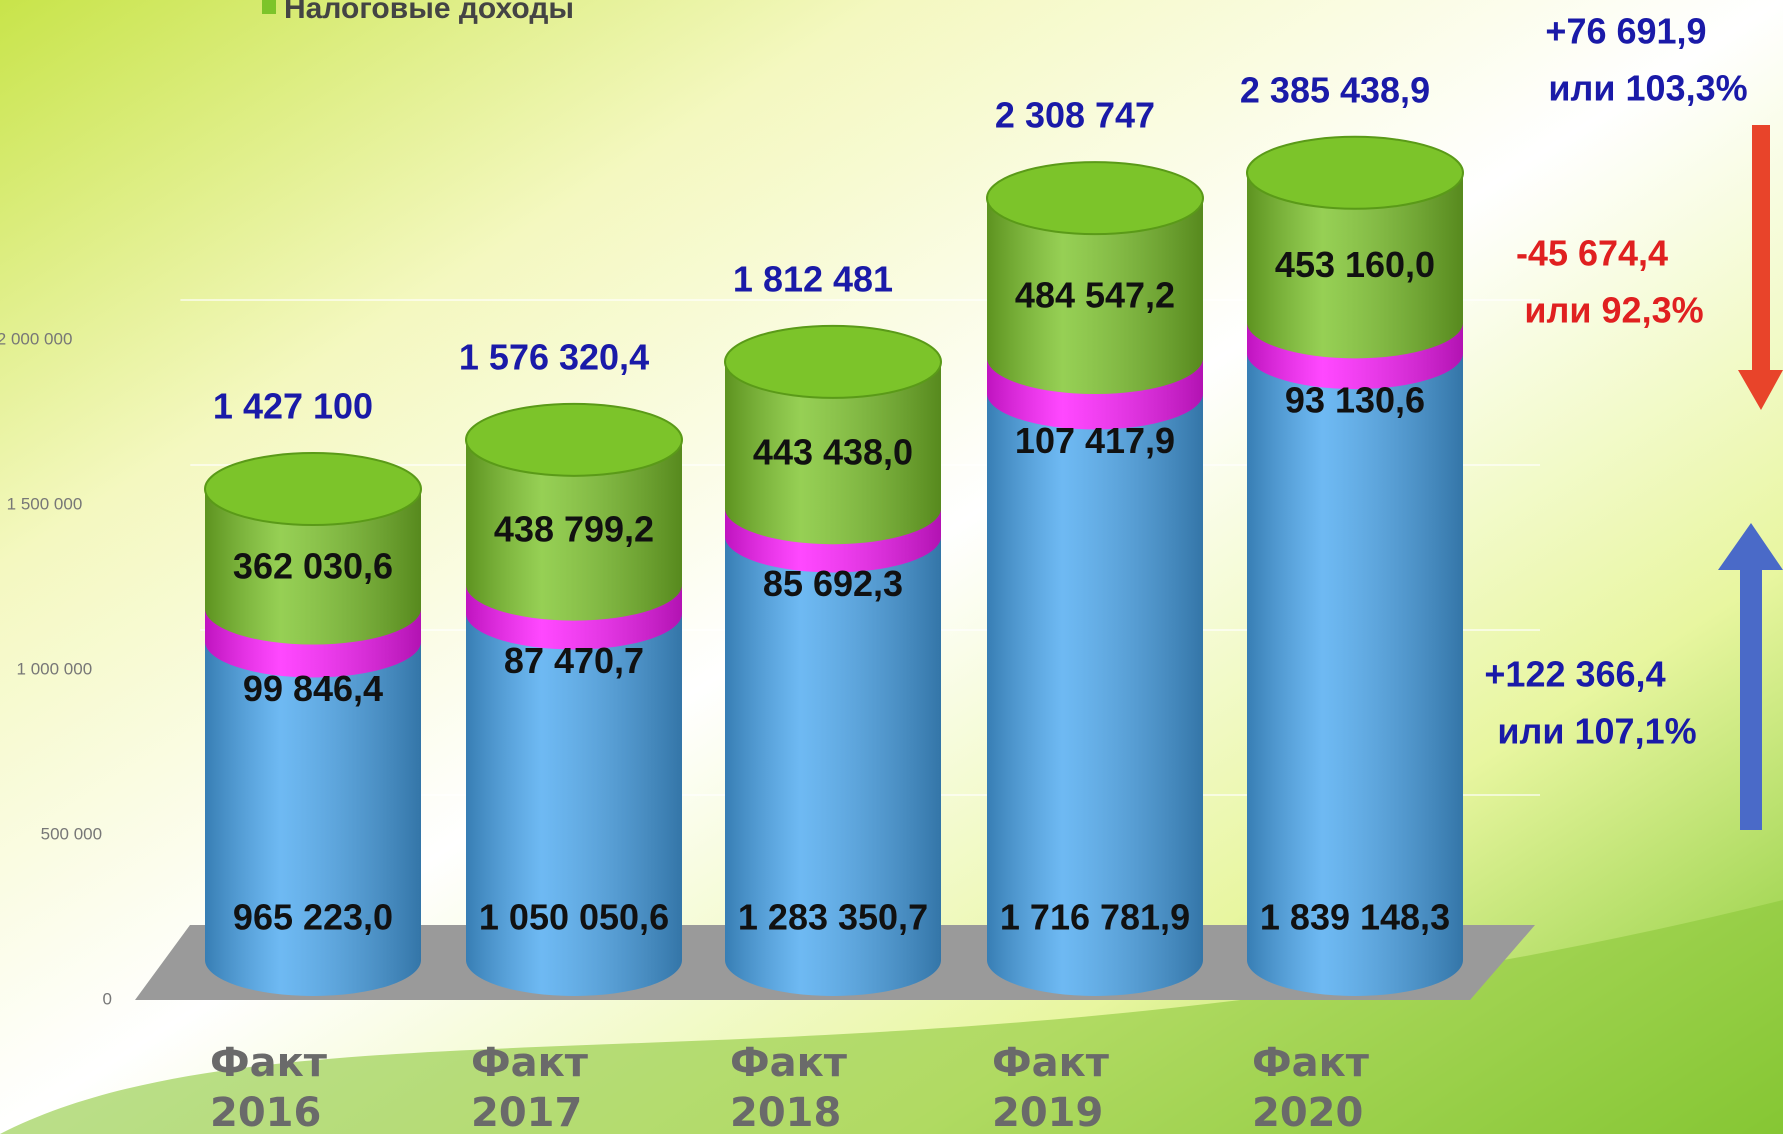 This screenshot has height=1138, width=1783. What do you see at coordinates (833, 917) in the screenshot?
I see `value-label: 1 283 350,7` at bounding box center [833, 917].